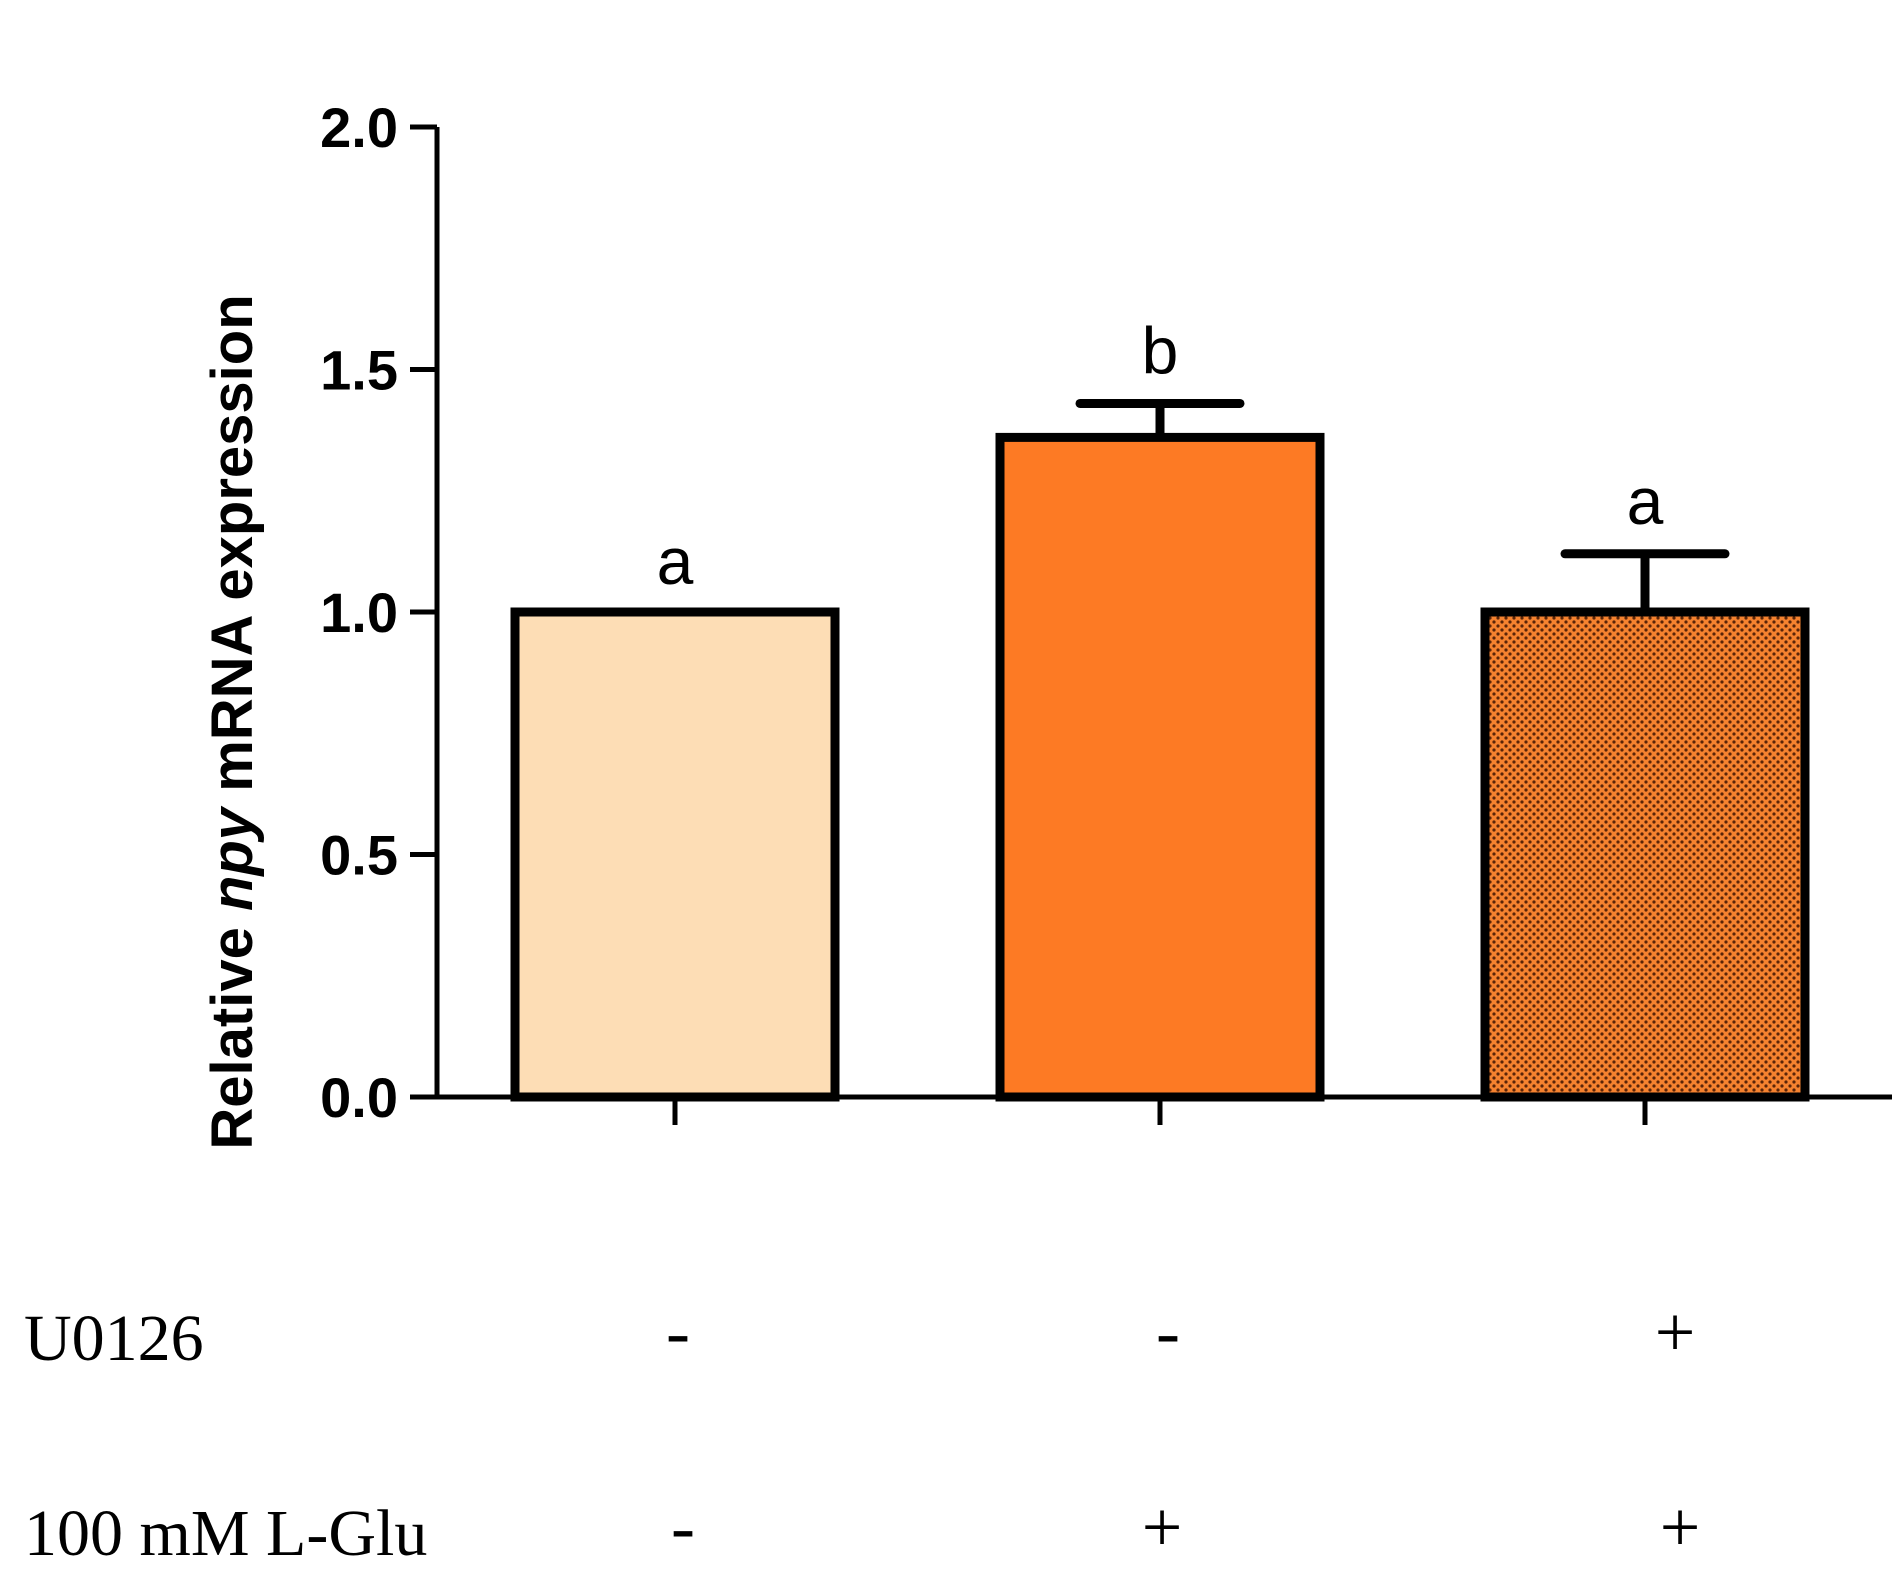 Image resolution: width=1902 pixels, height=1594 pixels. Describe the element at coordinates (1160, 1111) in the screenshot. I see `x-ticks` at that location.